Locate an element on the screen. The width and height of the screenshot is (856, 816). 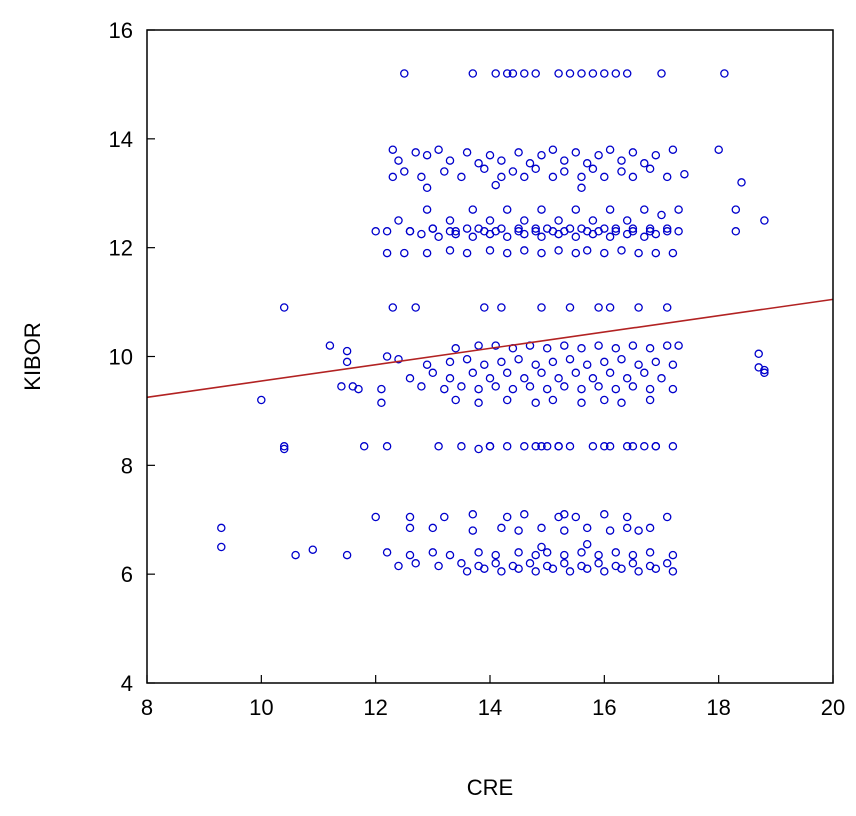
x-tick-label: 10 is located at coordinates (261, 707).